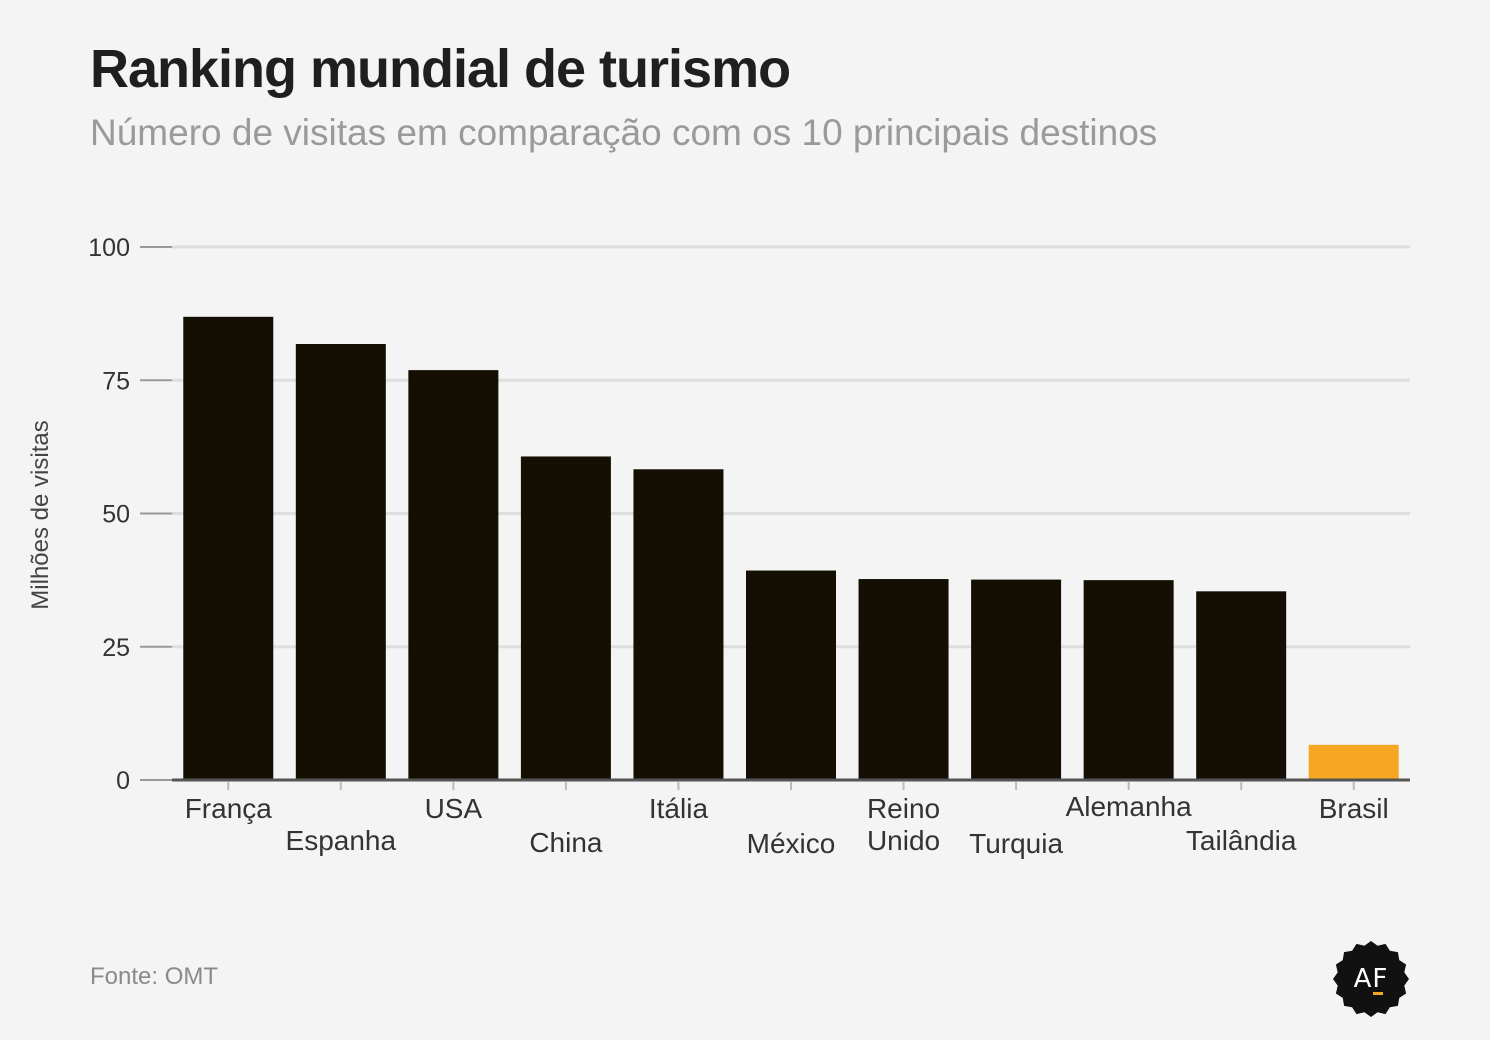 This screenshot has height=1040, width=1490. I want to click on x-tick-label-line: Turquia, so click(1016, 843).